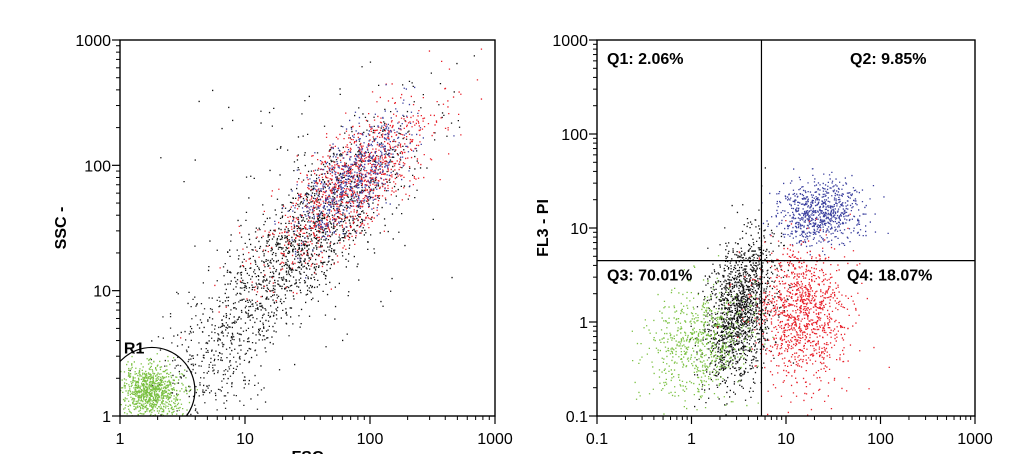  What do you see at coordinates (134, 348) in the screenshot?
I see `gate-label: R1` at bounding box center [134, 348].